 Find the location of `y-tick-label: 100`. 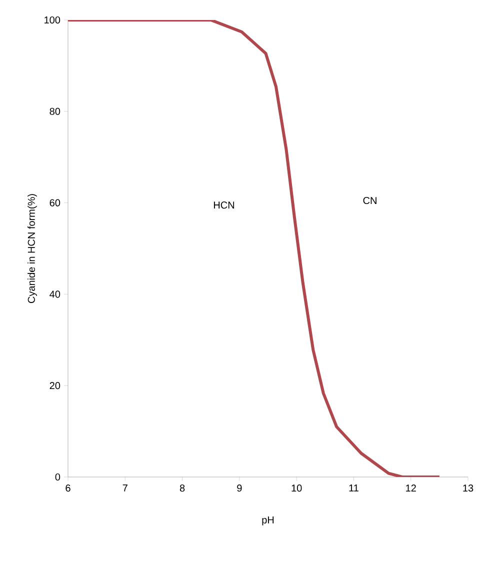

y-tick-label: 100 is located at coordinates (52, 20).